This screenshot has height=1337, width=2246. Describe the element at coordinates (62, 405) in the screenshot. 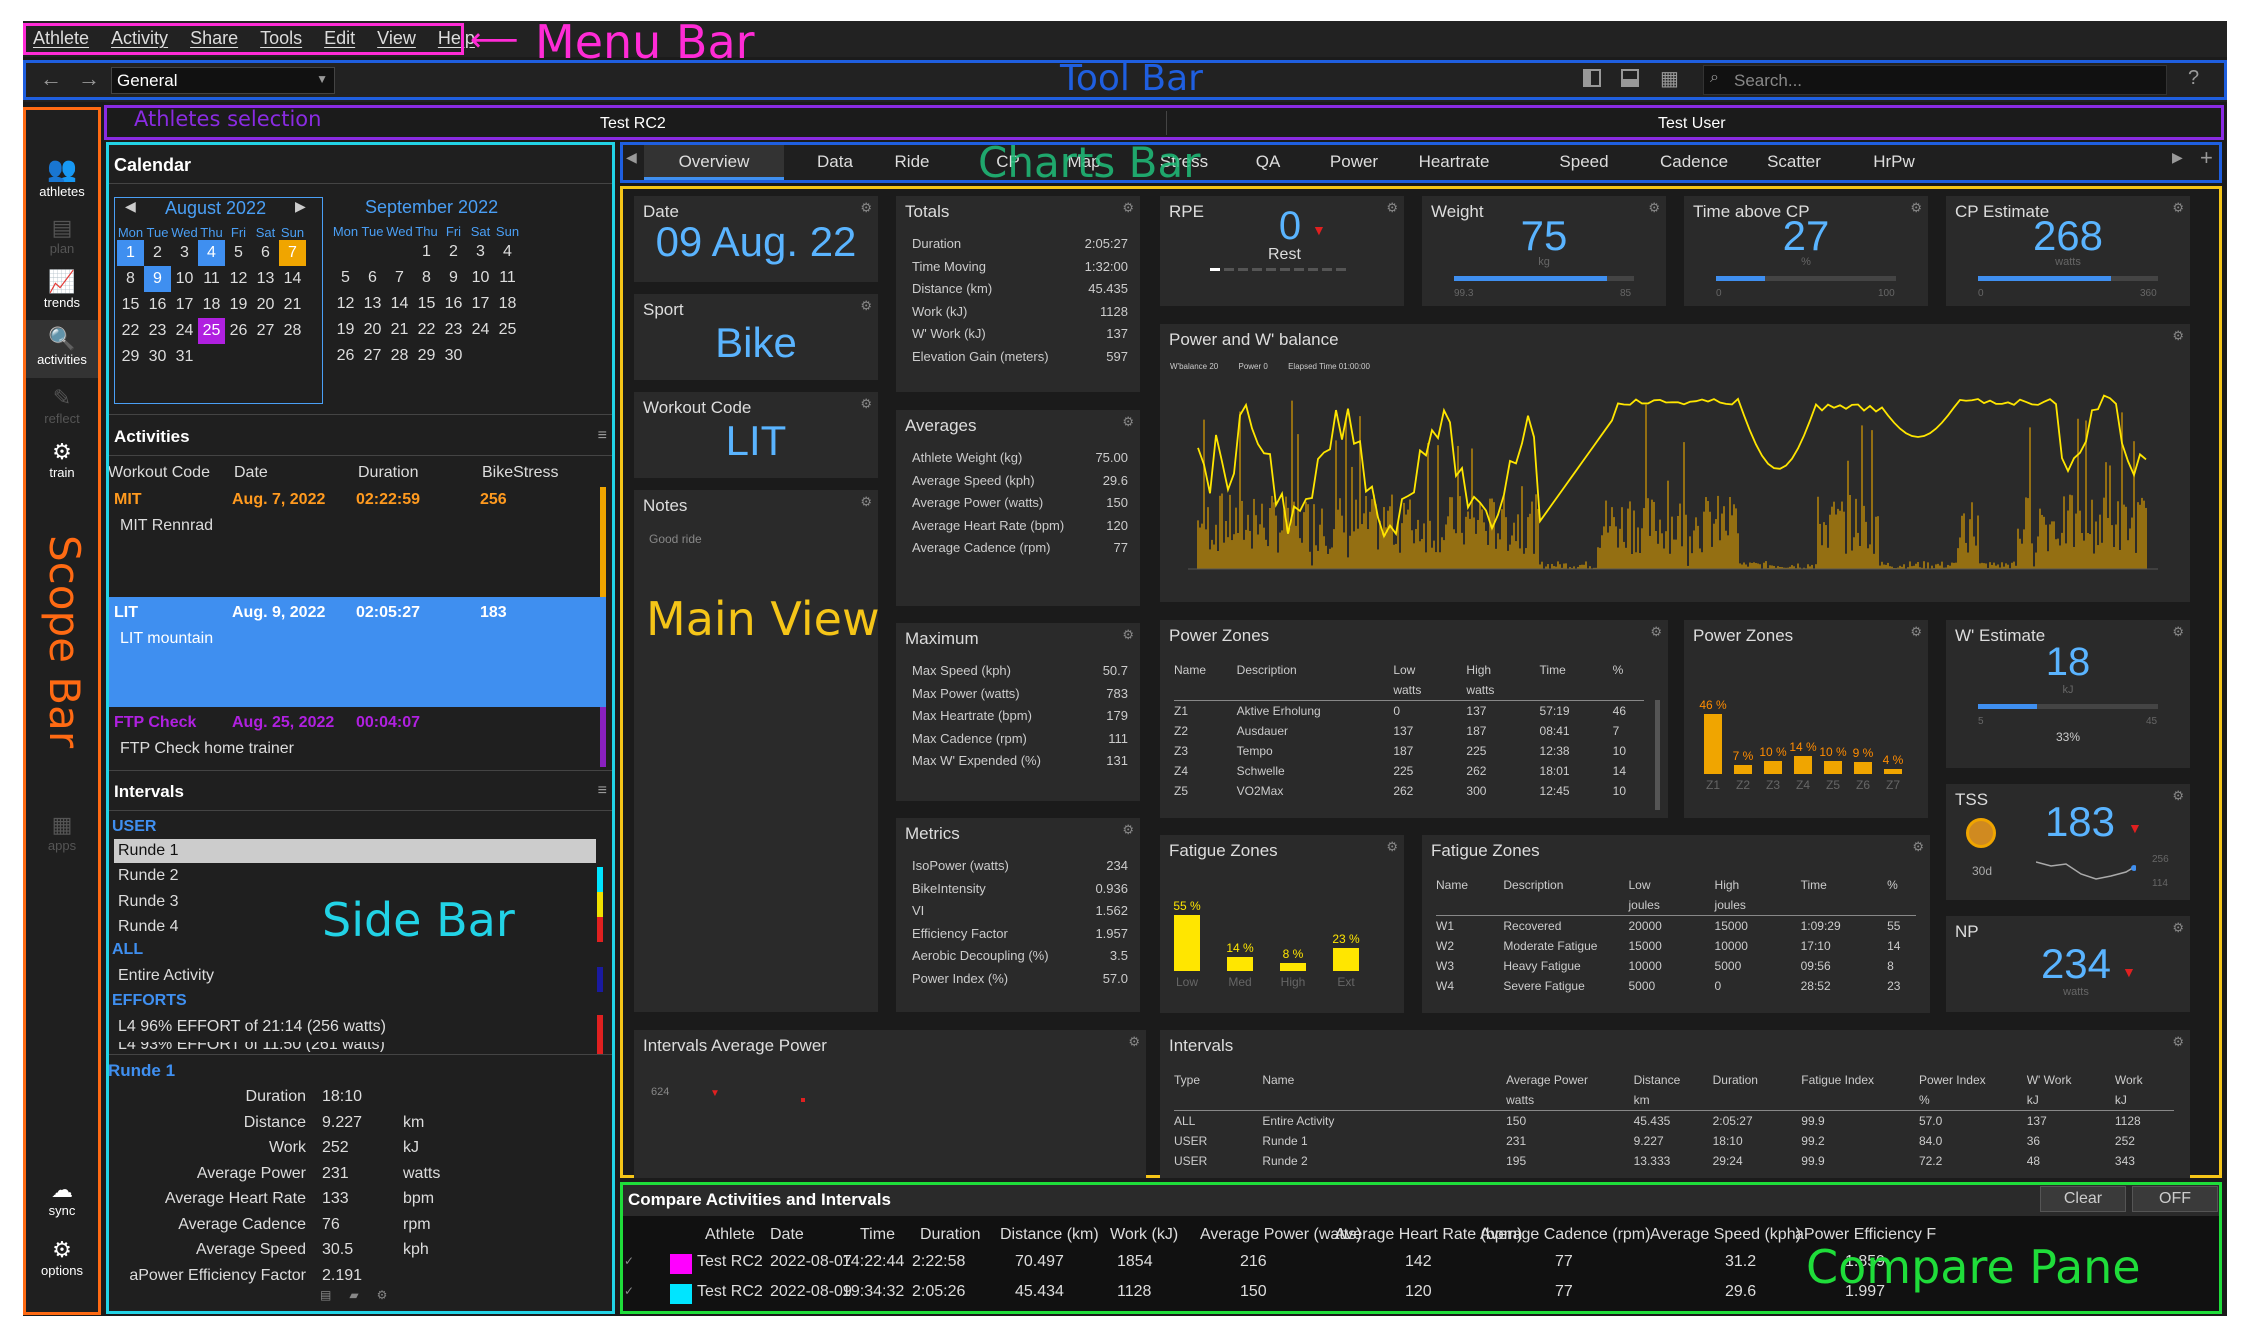

I see `scope-item-reflect: ✎ reflect` at that location.